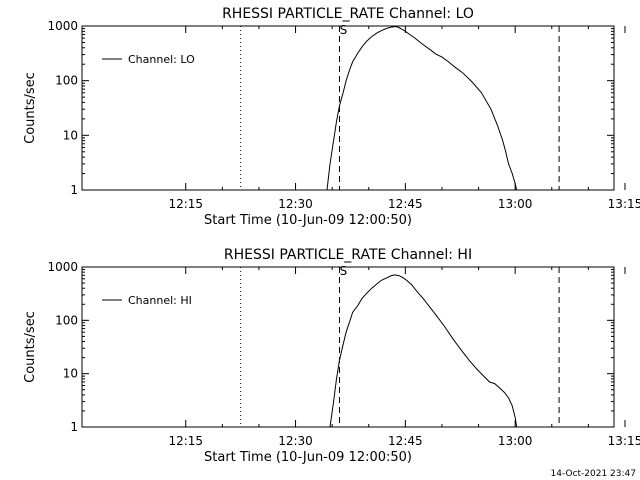 The height and width of the screenshot is (480, 640). I want to click on chart-title: RHESSI PARTICLE_RATE Channel: HI, so click(348, 255).